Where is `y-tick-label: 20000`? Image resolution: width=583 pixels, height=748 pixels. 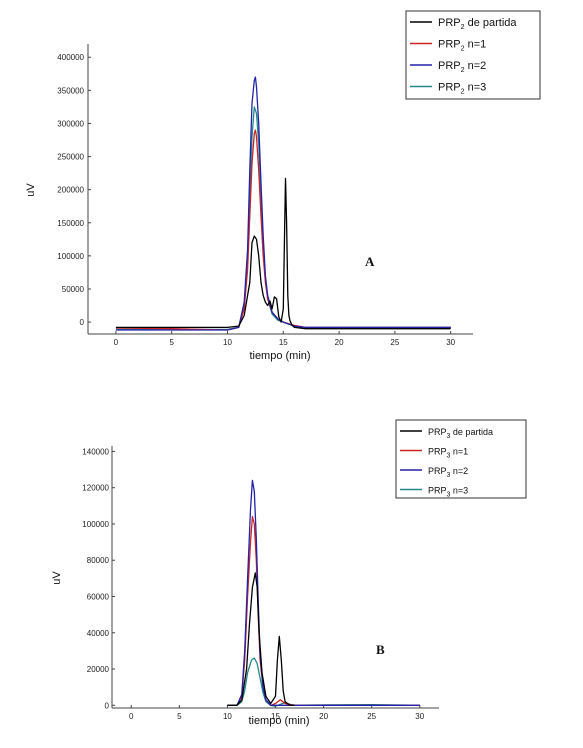 y-tick-label: 20000 is located at coordinates (98, 669).